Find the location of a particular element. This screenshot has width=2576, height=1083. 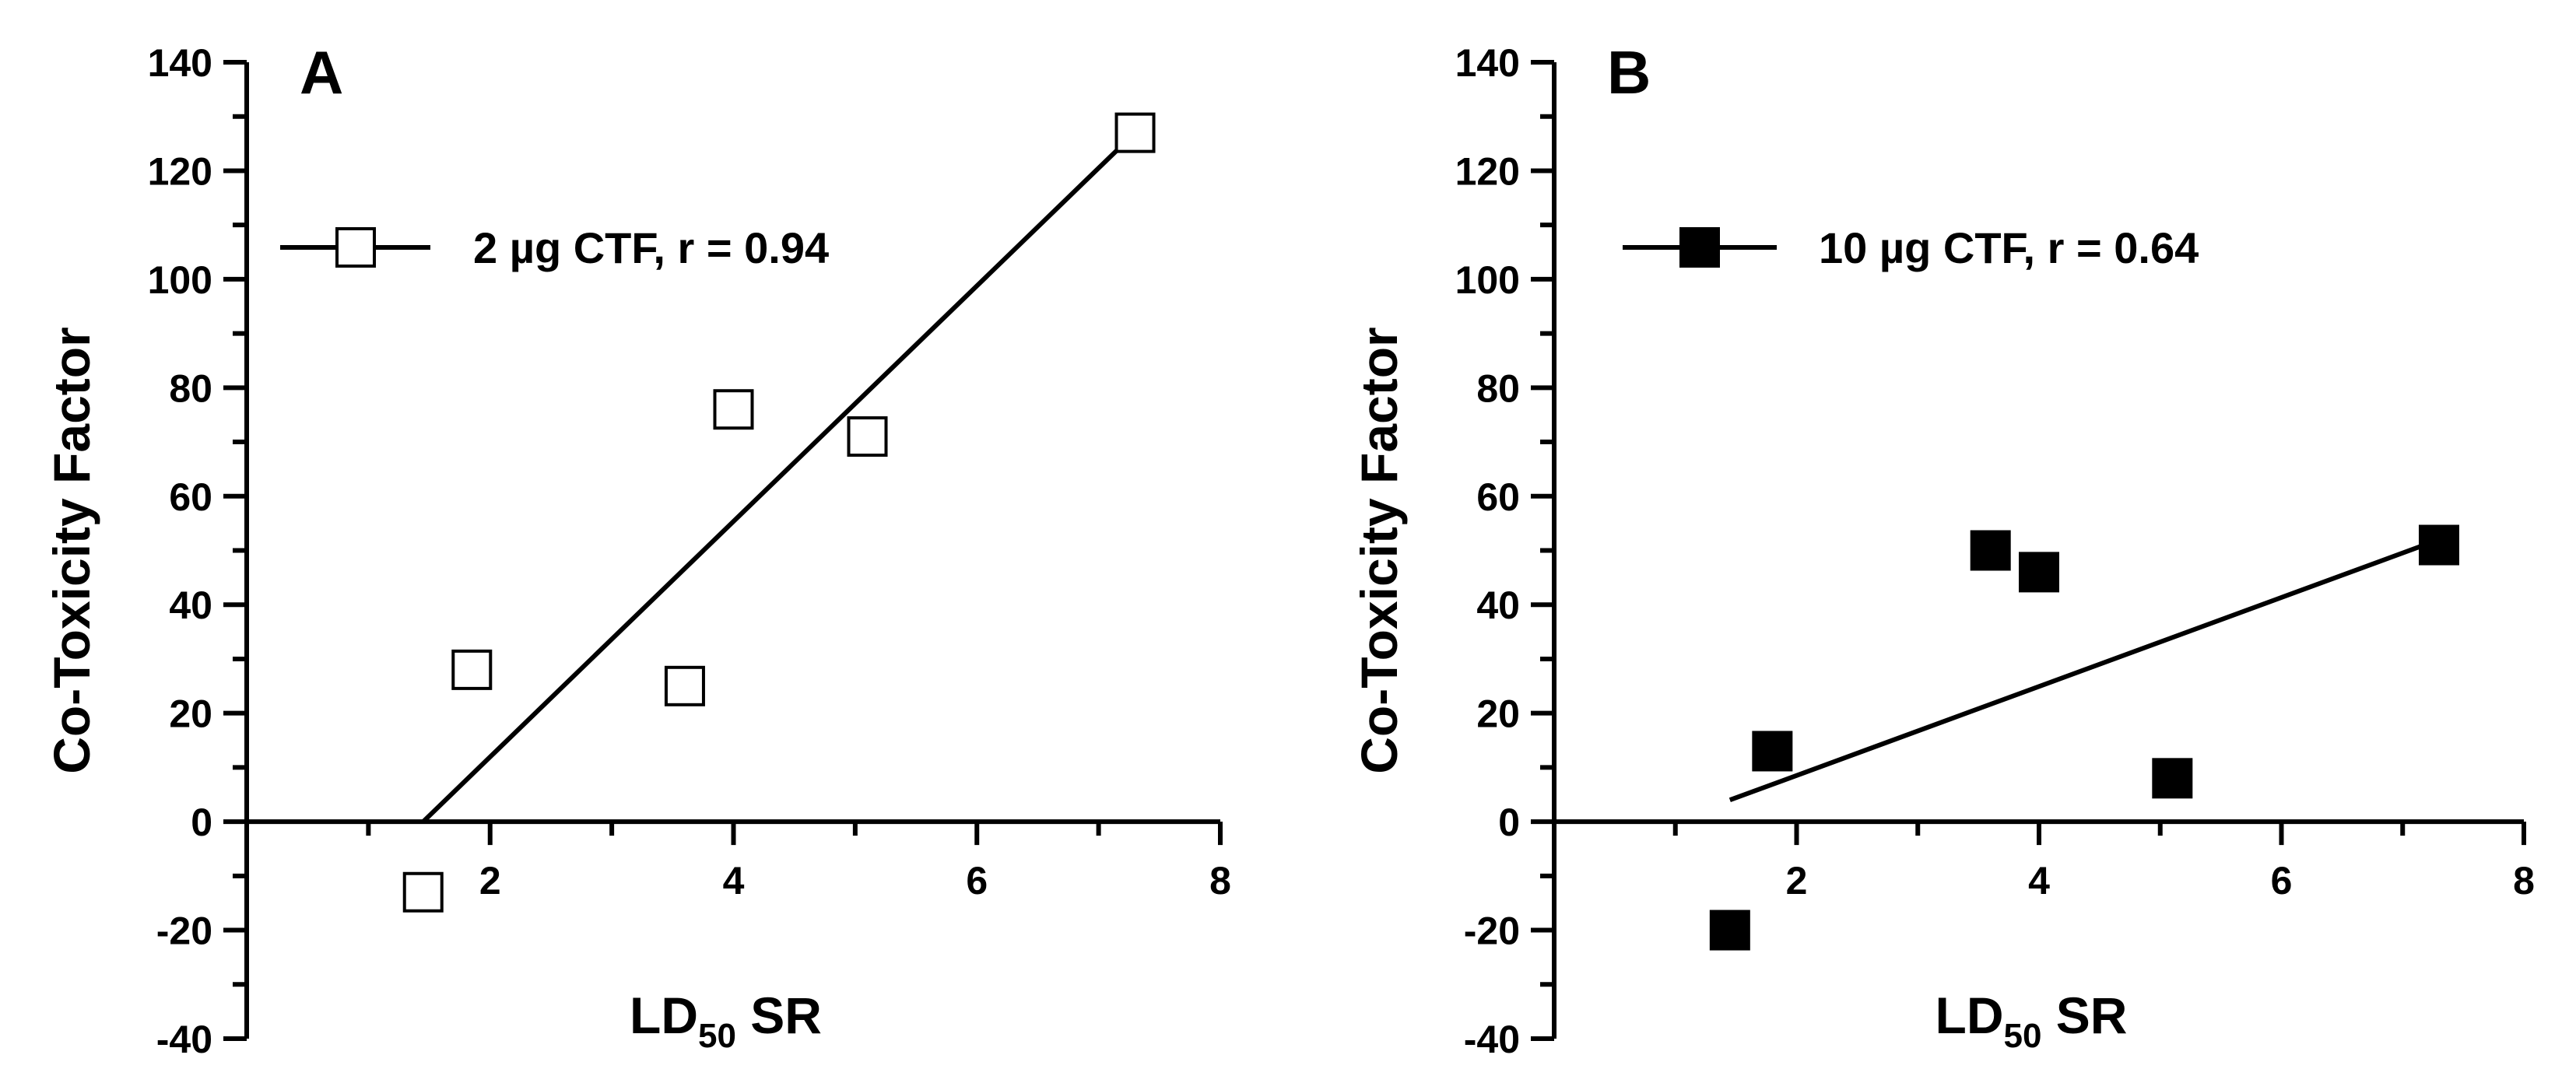

fit-line is located at coordinates (2084, 670).